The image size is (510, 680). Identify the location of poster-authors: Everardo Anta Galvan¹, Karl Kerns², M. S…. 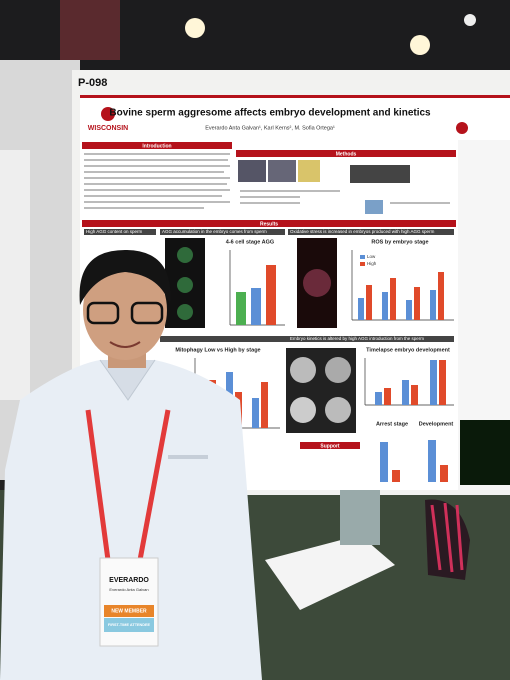
(270, 128).